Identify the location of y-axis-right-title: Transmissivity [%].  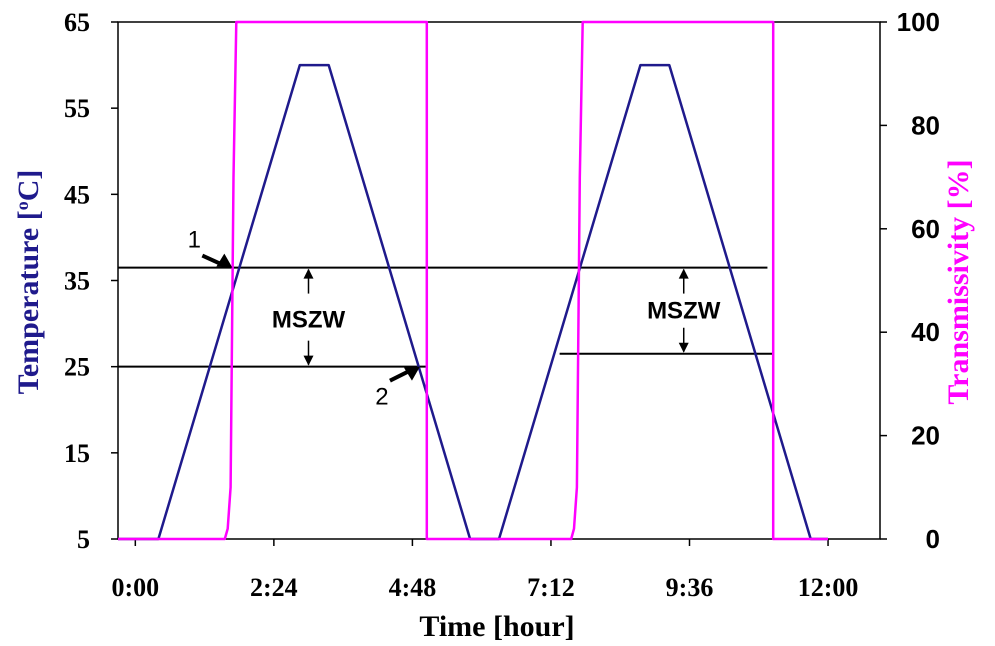
(958, 281).